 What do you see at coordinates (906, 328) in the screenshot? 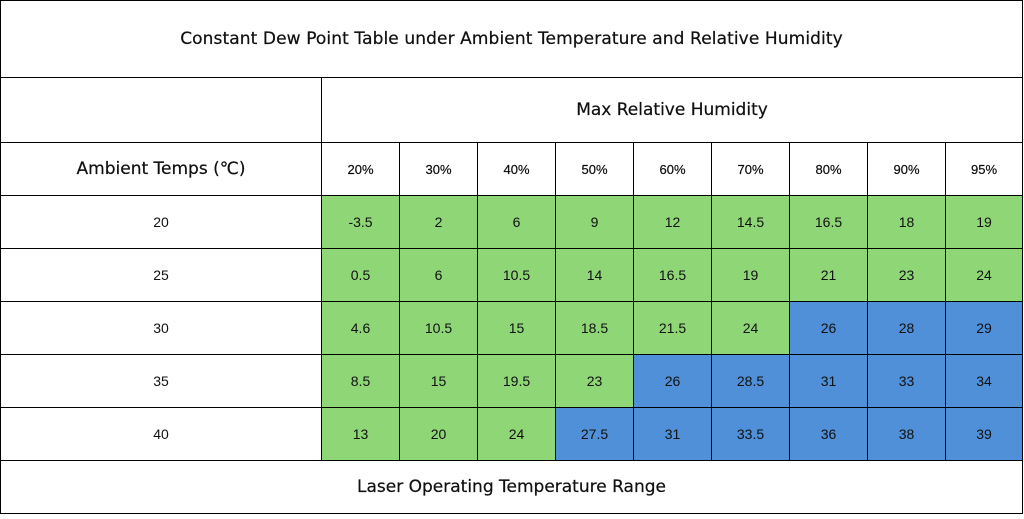
I see `dew-point-cell: 28` at bounding box center [906, 328].